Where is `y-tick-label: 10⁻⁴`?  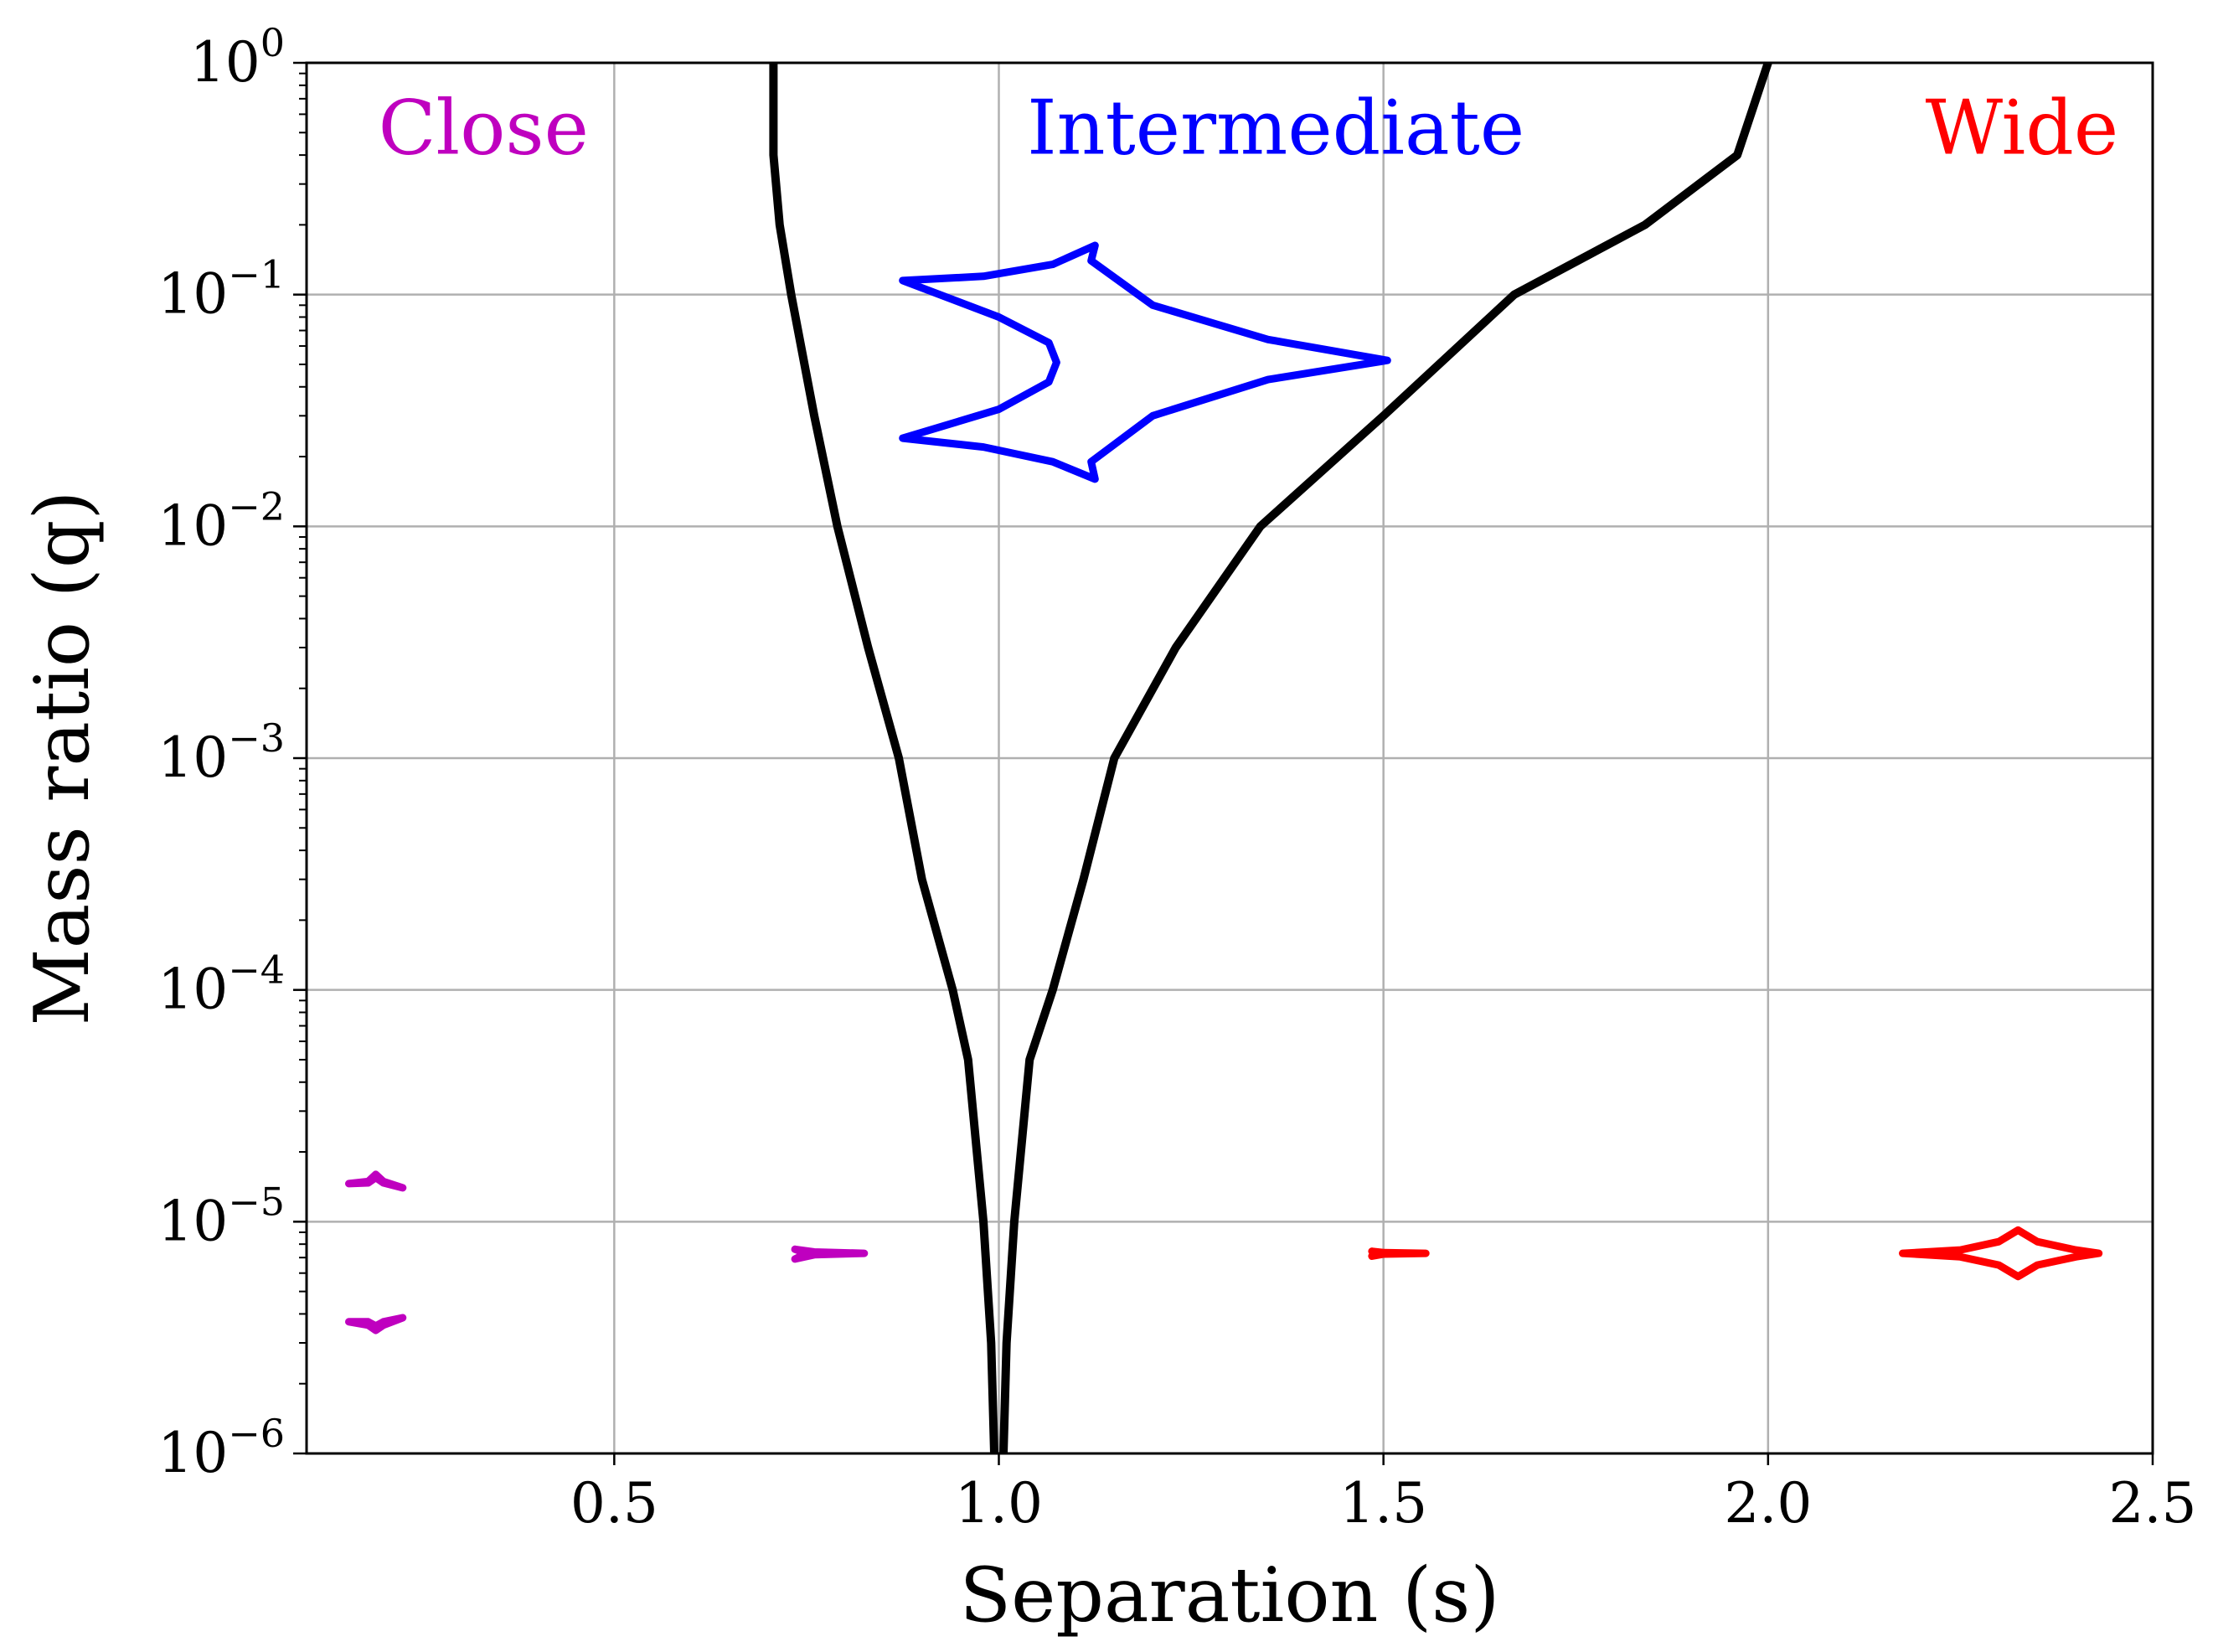 y-tick-label: 10⁻⁴ is located at coordinates (221, 984).